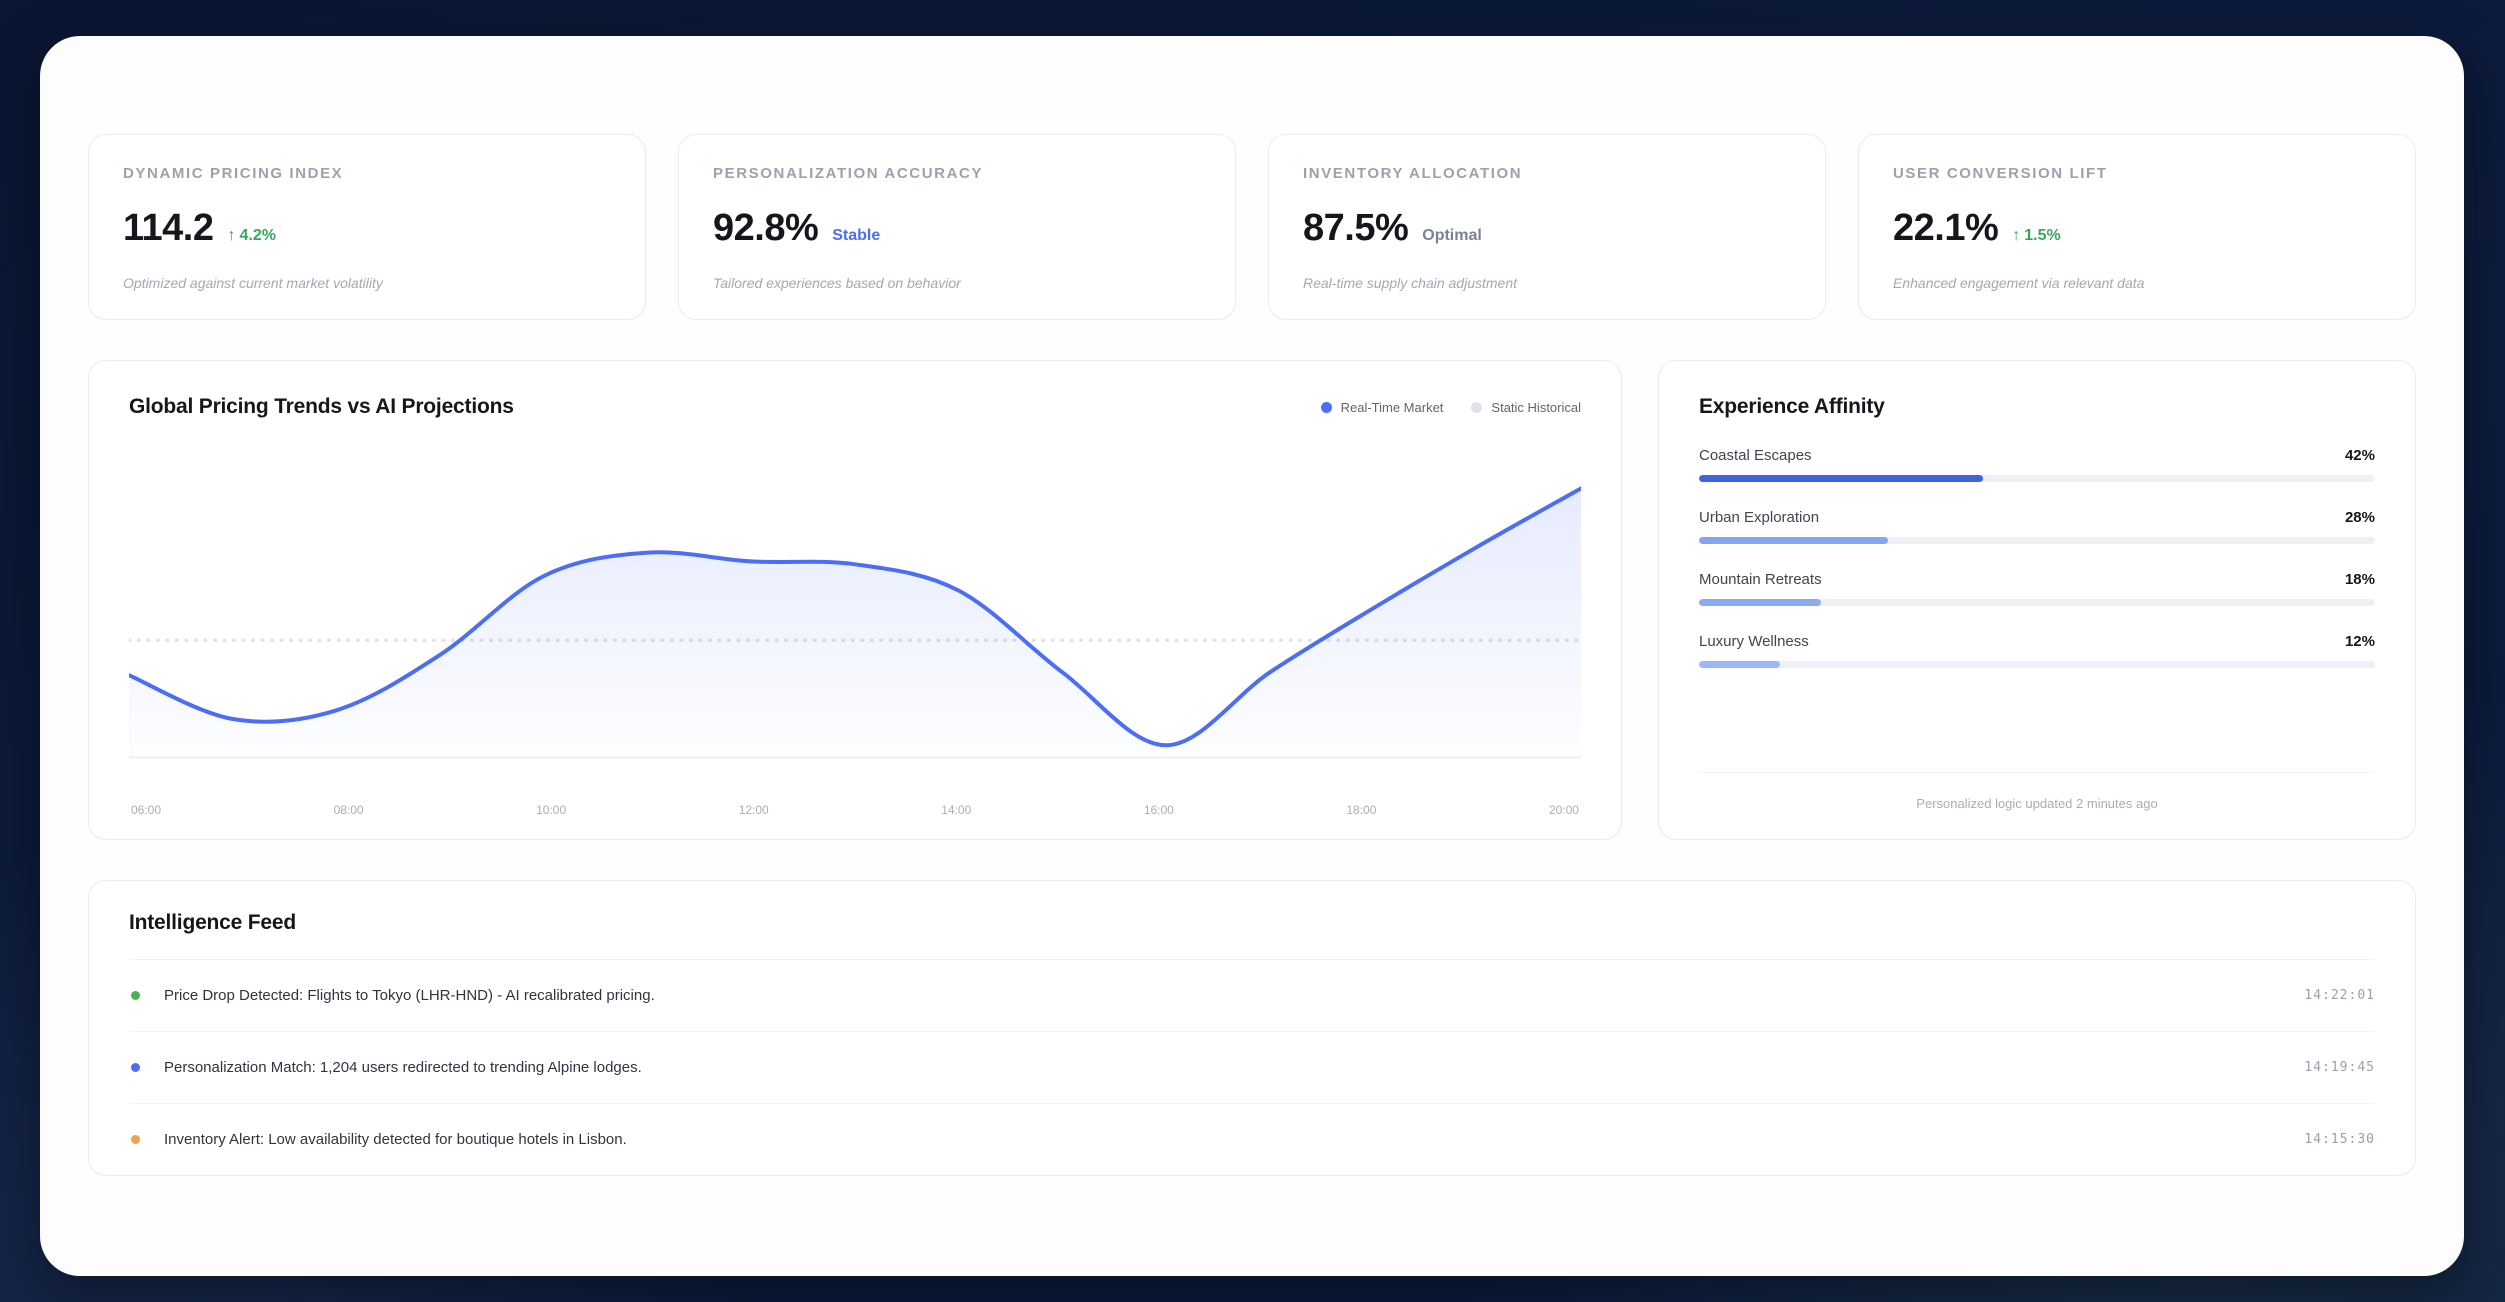 Image resolution: width=2505 pixels, height=1302 pixels. I want to click on stat-label: USER CONVERSION LIFT, so click(2000, 173).